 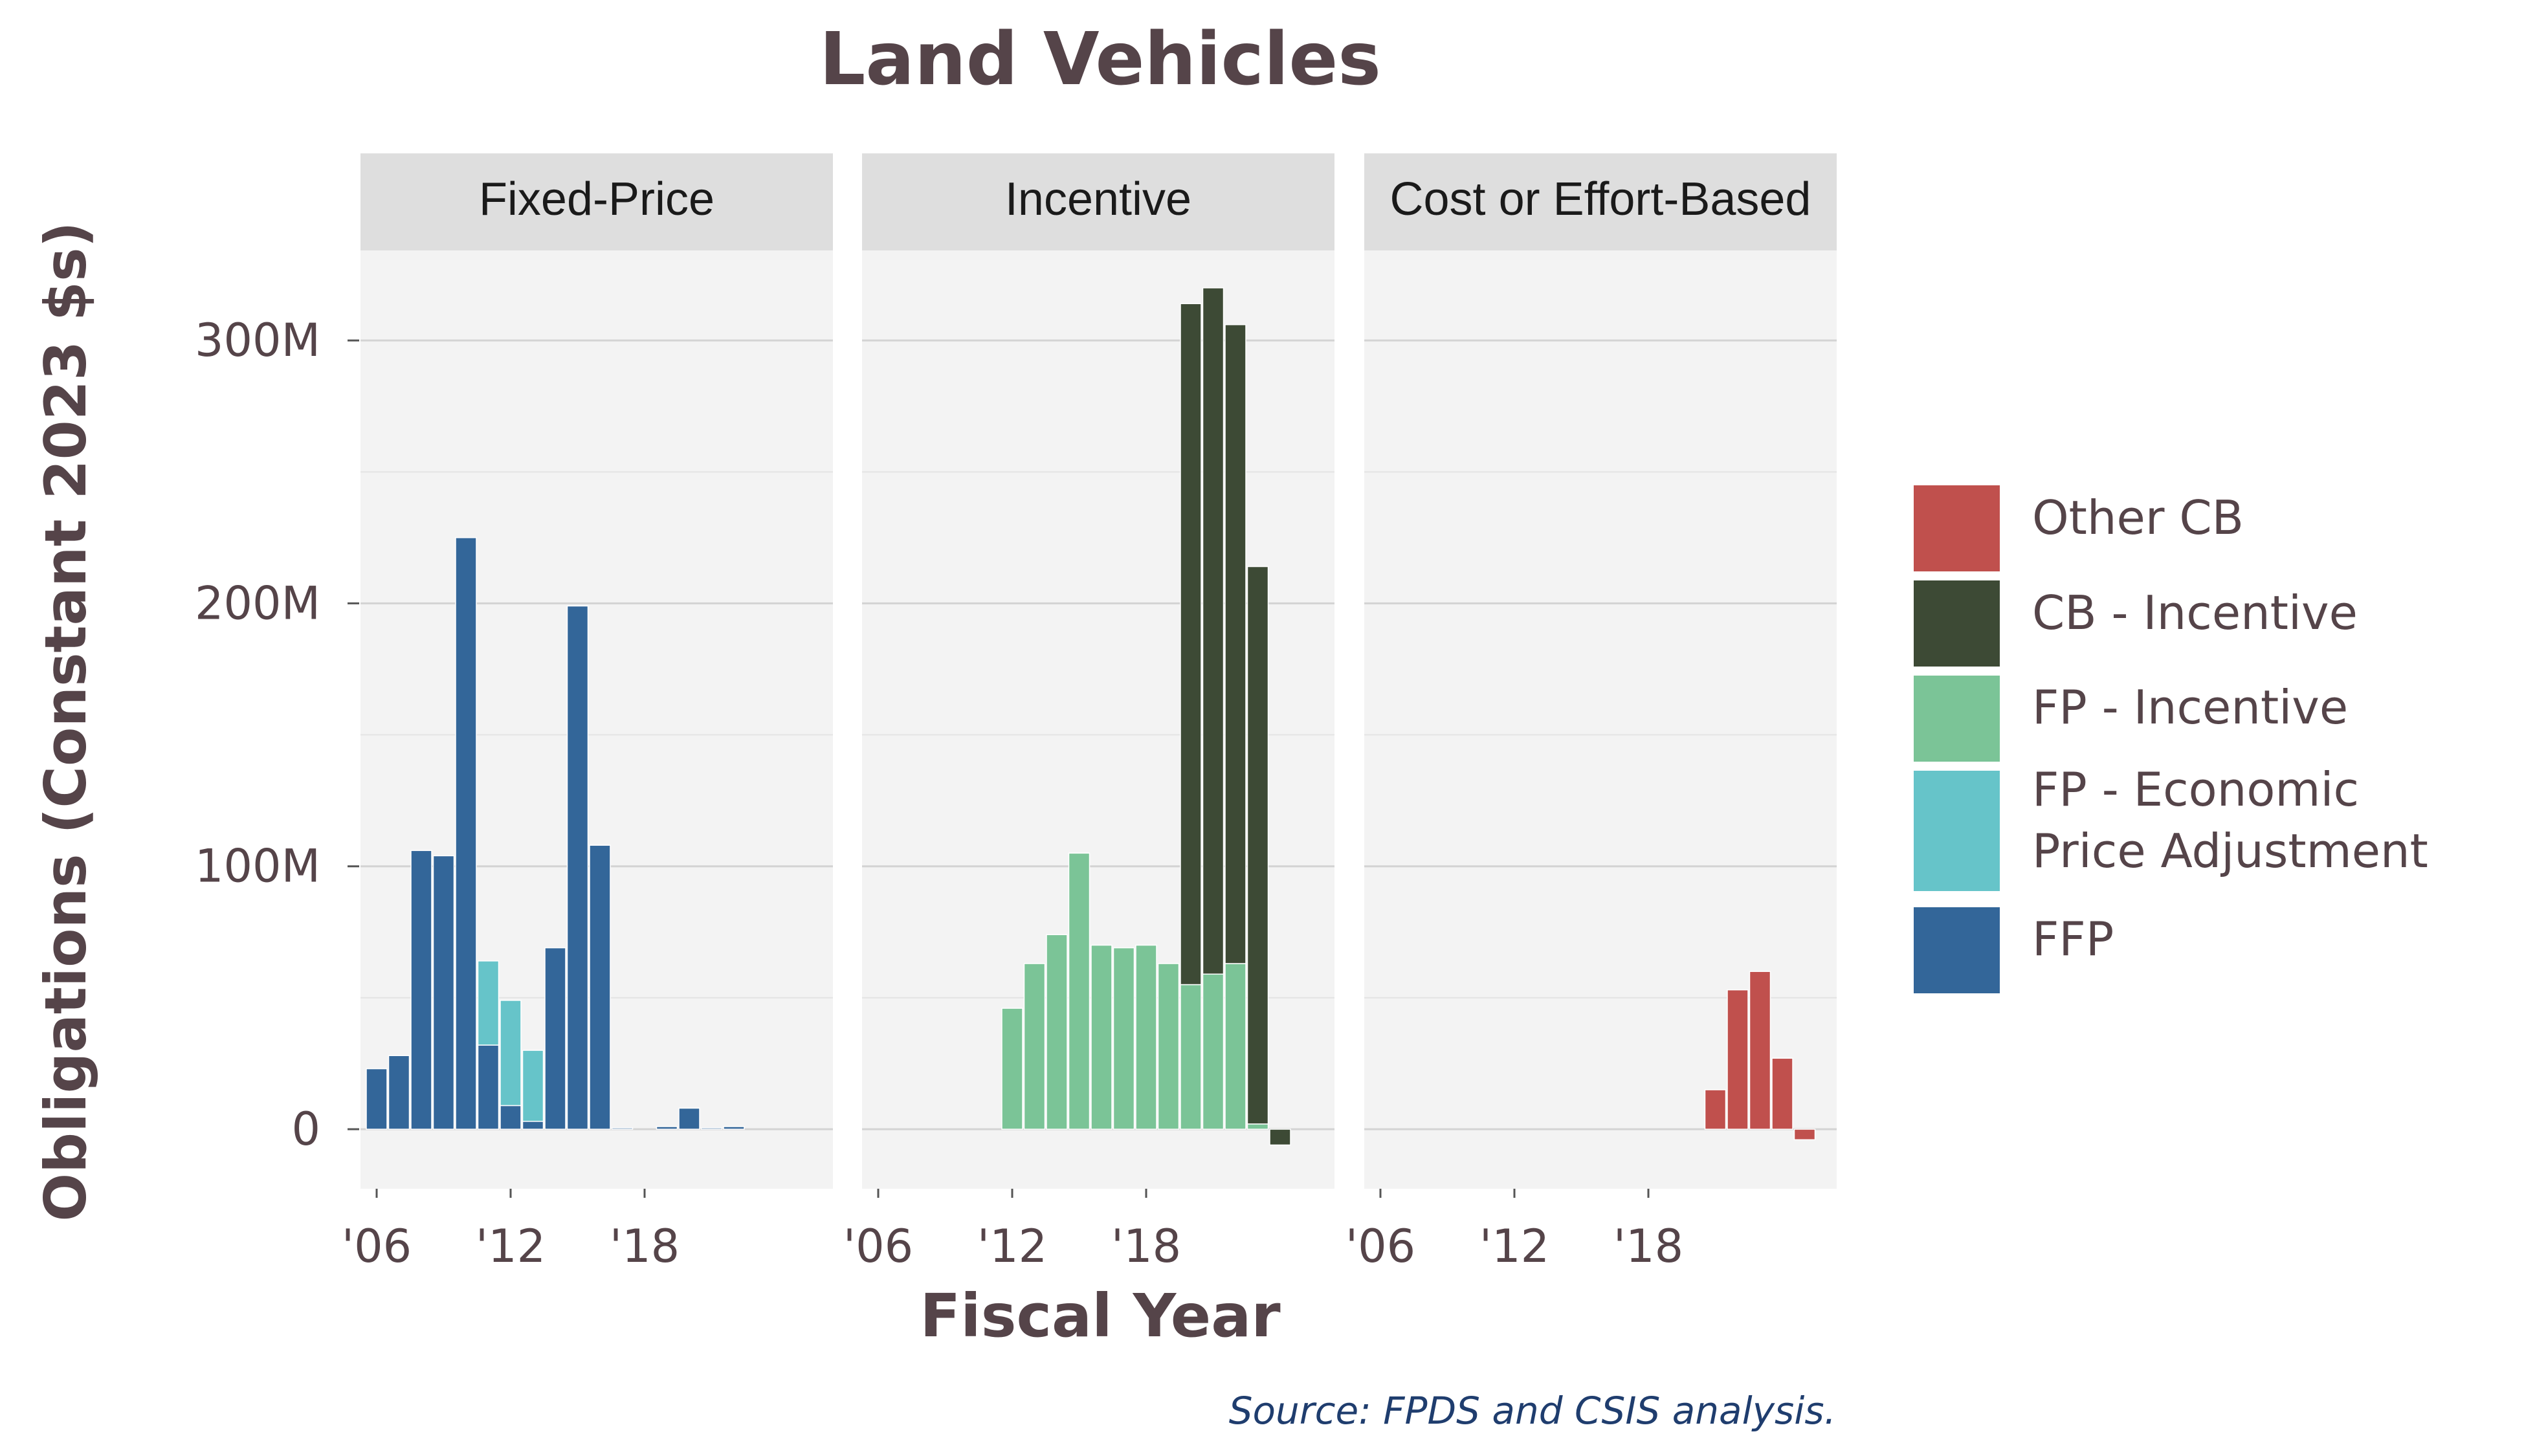 I want to click on bar-other_cb-2025, so click(x=1804, y=1135).